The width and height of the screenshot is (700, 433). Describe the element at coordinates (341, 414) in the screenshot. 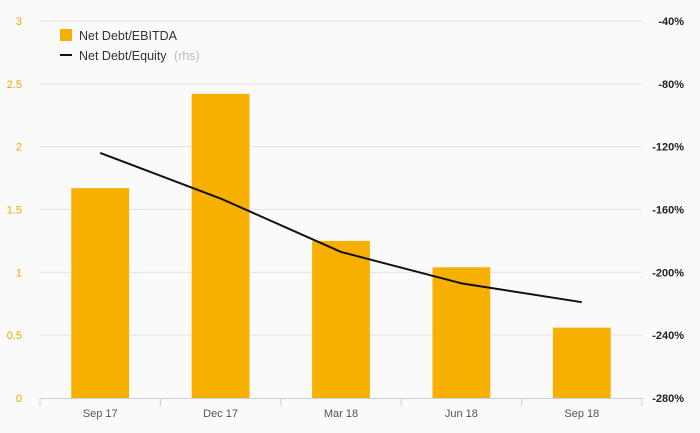

I see `x-axis-tick-label: Mar 18` at that location.